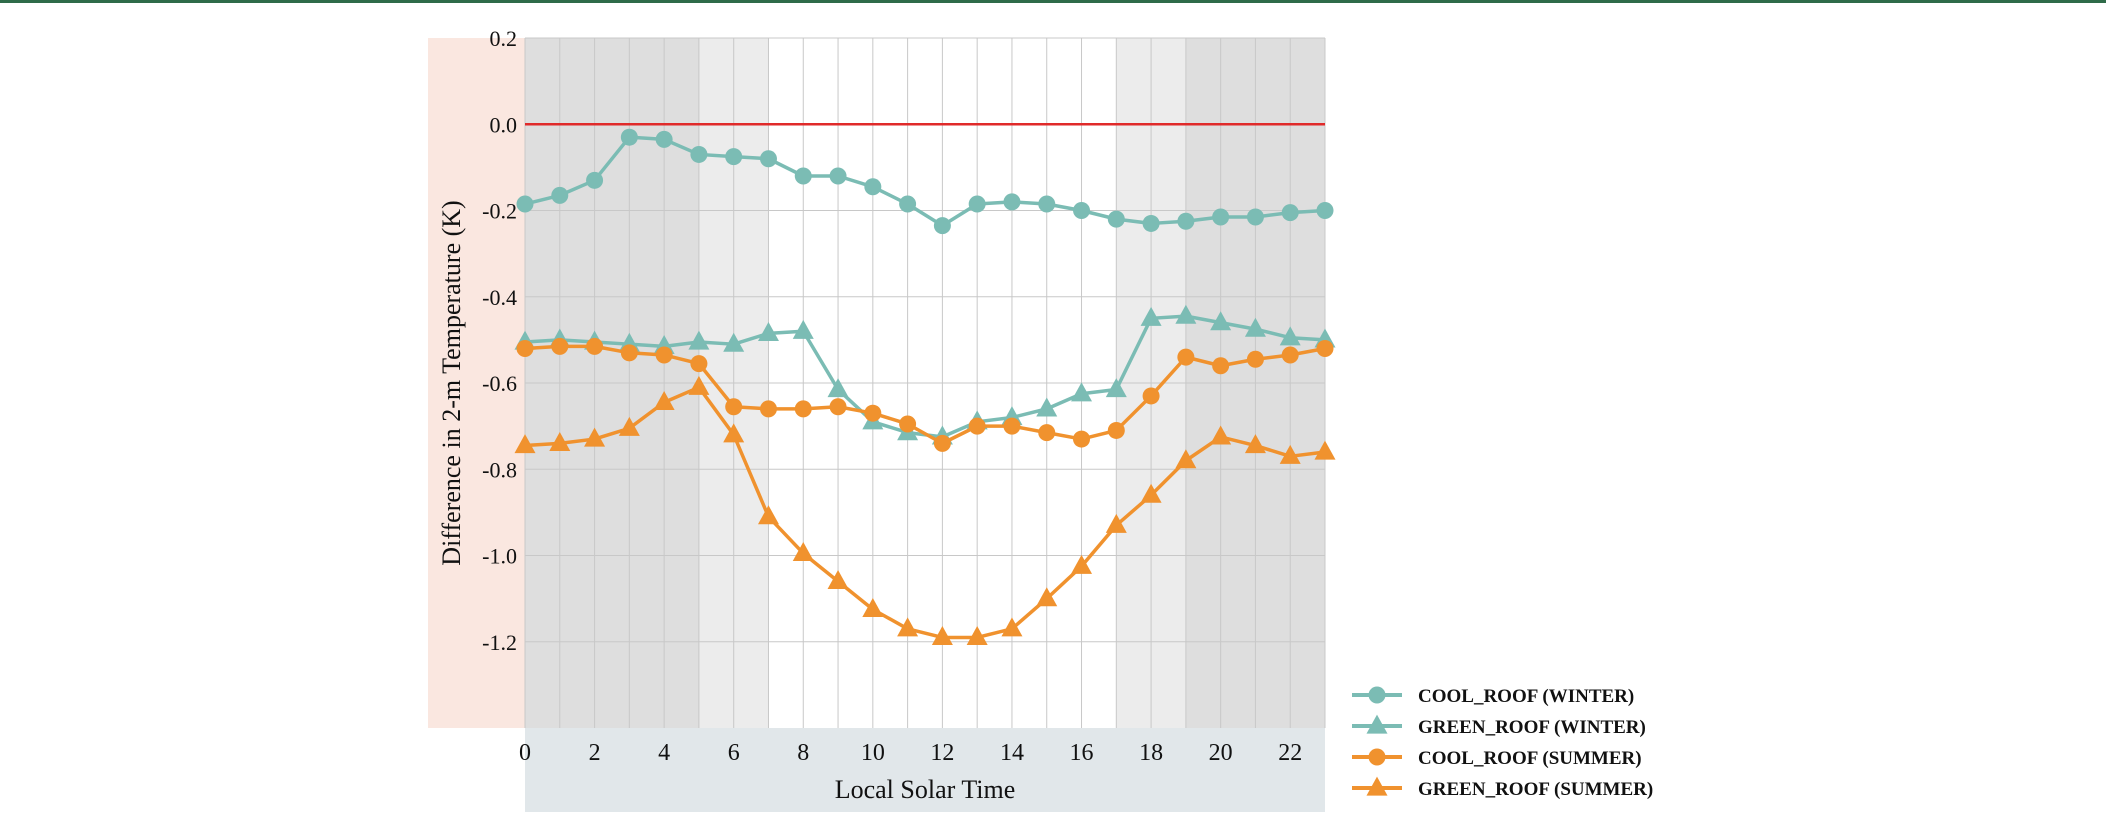 The height and width of the screenshot is (819, 2106). What do you see at coordinates (925, 770) in the screenshot?
I see `x-axis-panel` at bounding box center [925, 770].